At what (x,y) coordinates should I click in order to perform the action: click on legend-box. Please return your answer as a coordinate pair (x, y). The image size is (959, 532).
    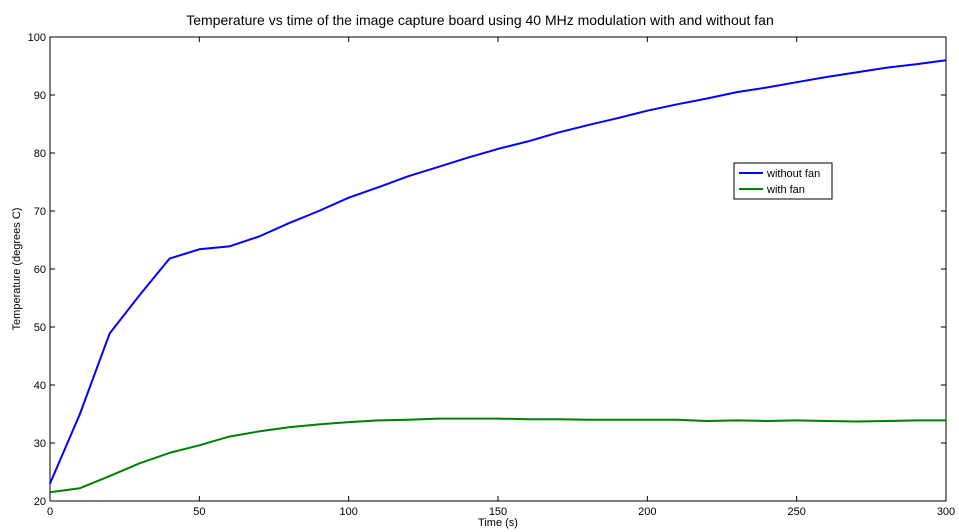
    Looking at the image, I should click on (783, 181).